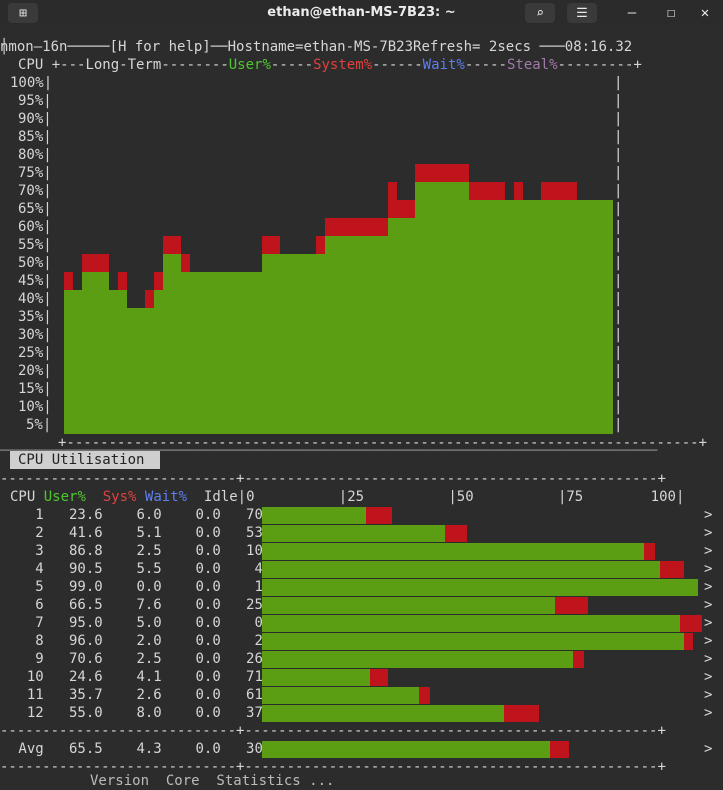 This screenshot has width=723, height=790. I want to click on sys-pct: 4.3, so click(132, 749).